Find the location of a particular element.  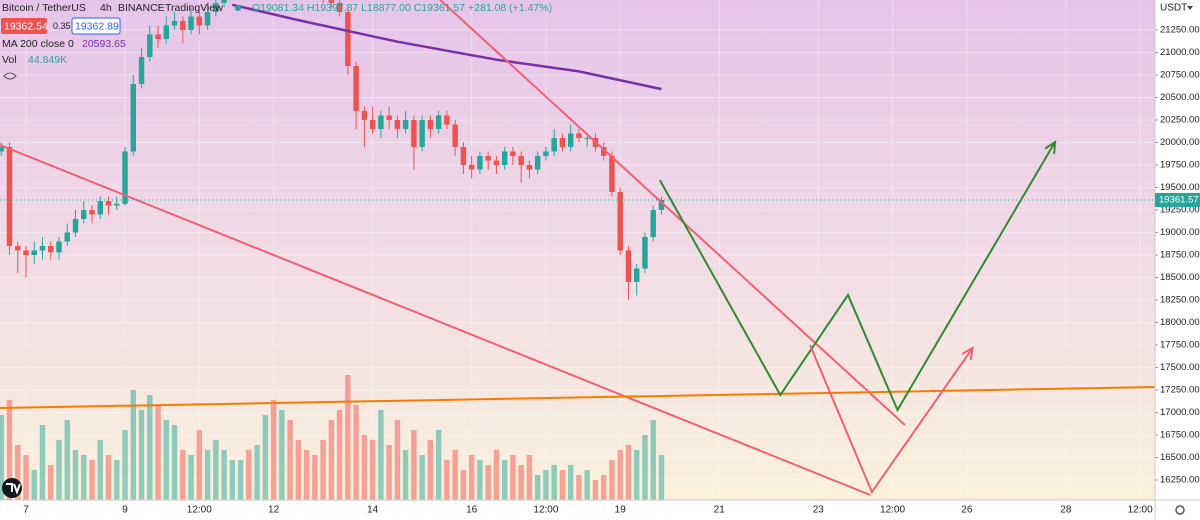

y-tick-label: 16750.00 is located at coordinates (1180, 435).